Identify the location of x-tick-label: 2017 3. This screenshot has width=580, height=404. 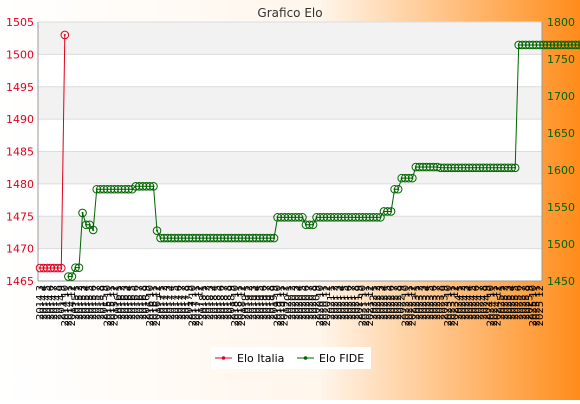
(168, 302).